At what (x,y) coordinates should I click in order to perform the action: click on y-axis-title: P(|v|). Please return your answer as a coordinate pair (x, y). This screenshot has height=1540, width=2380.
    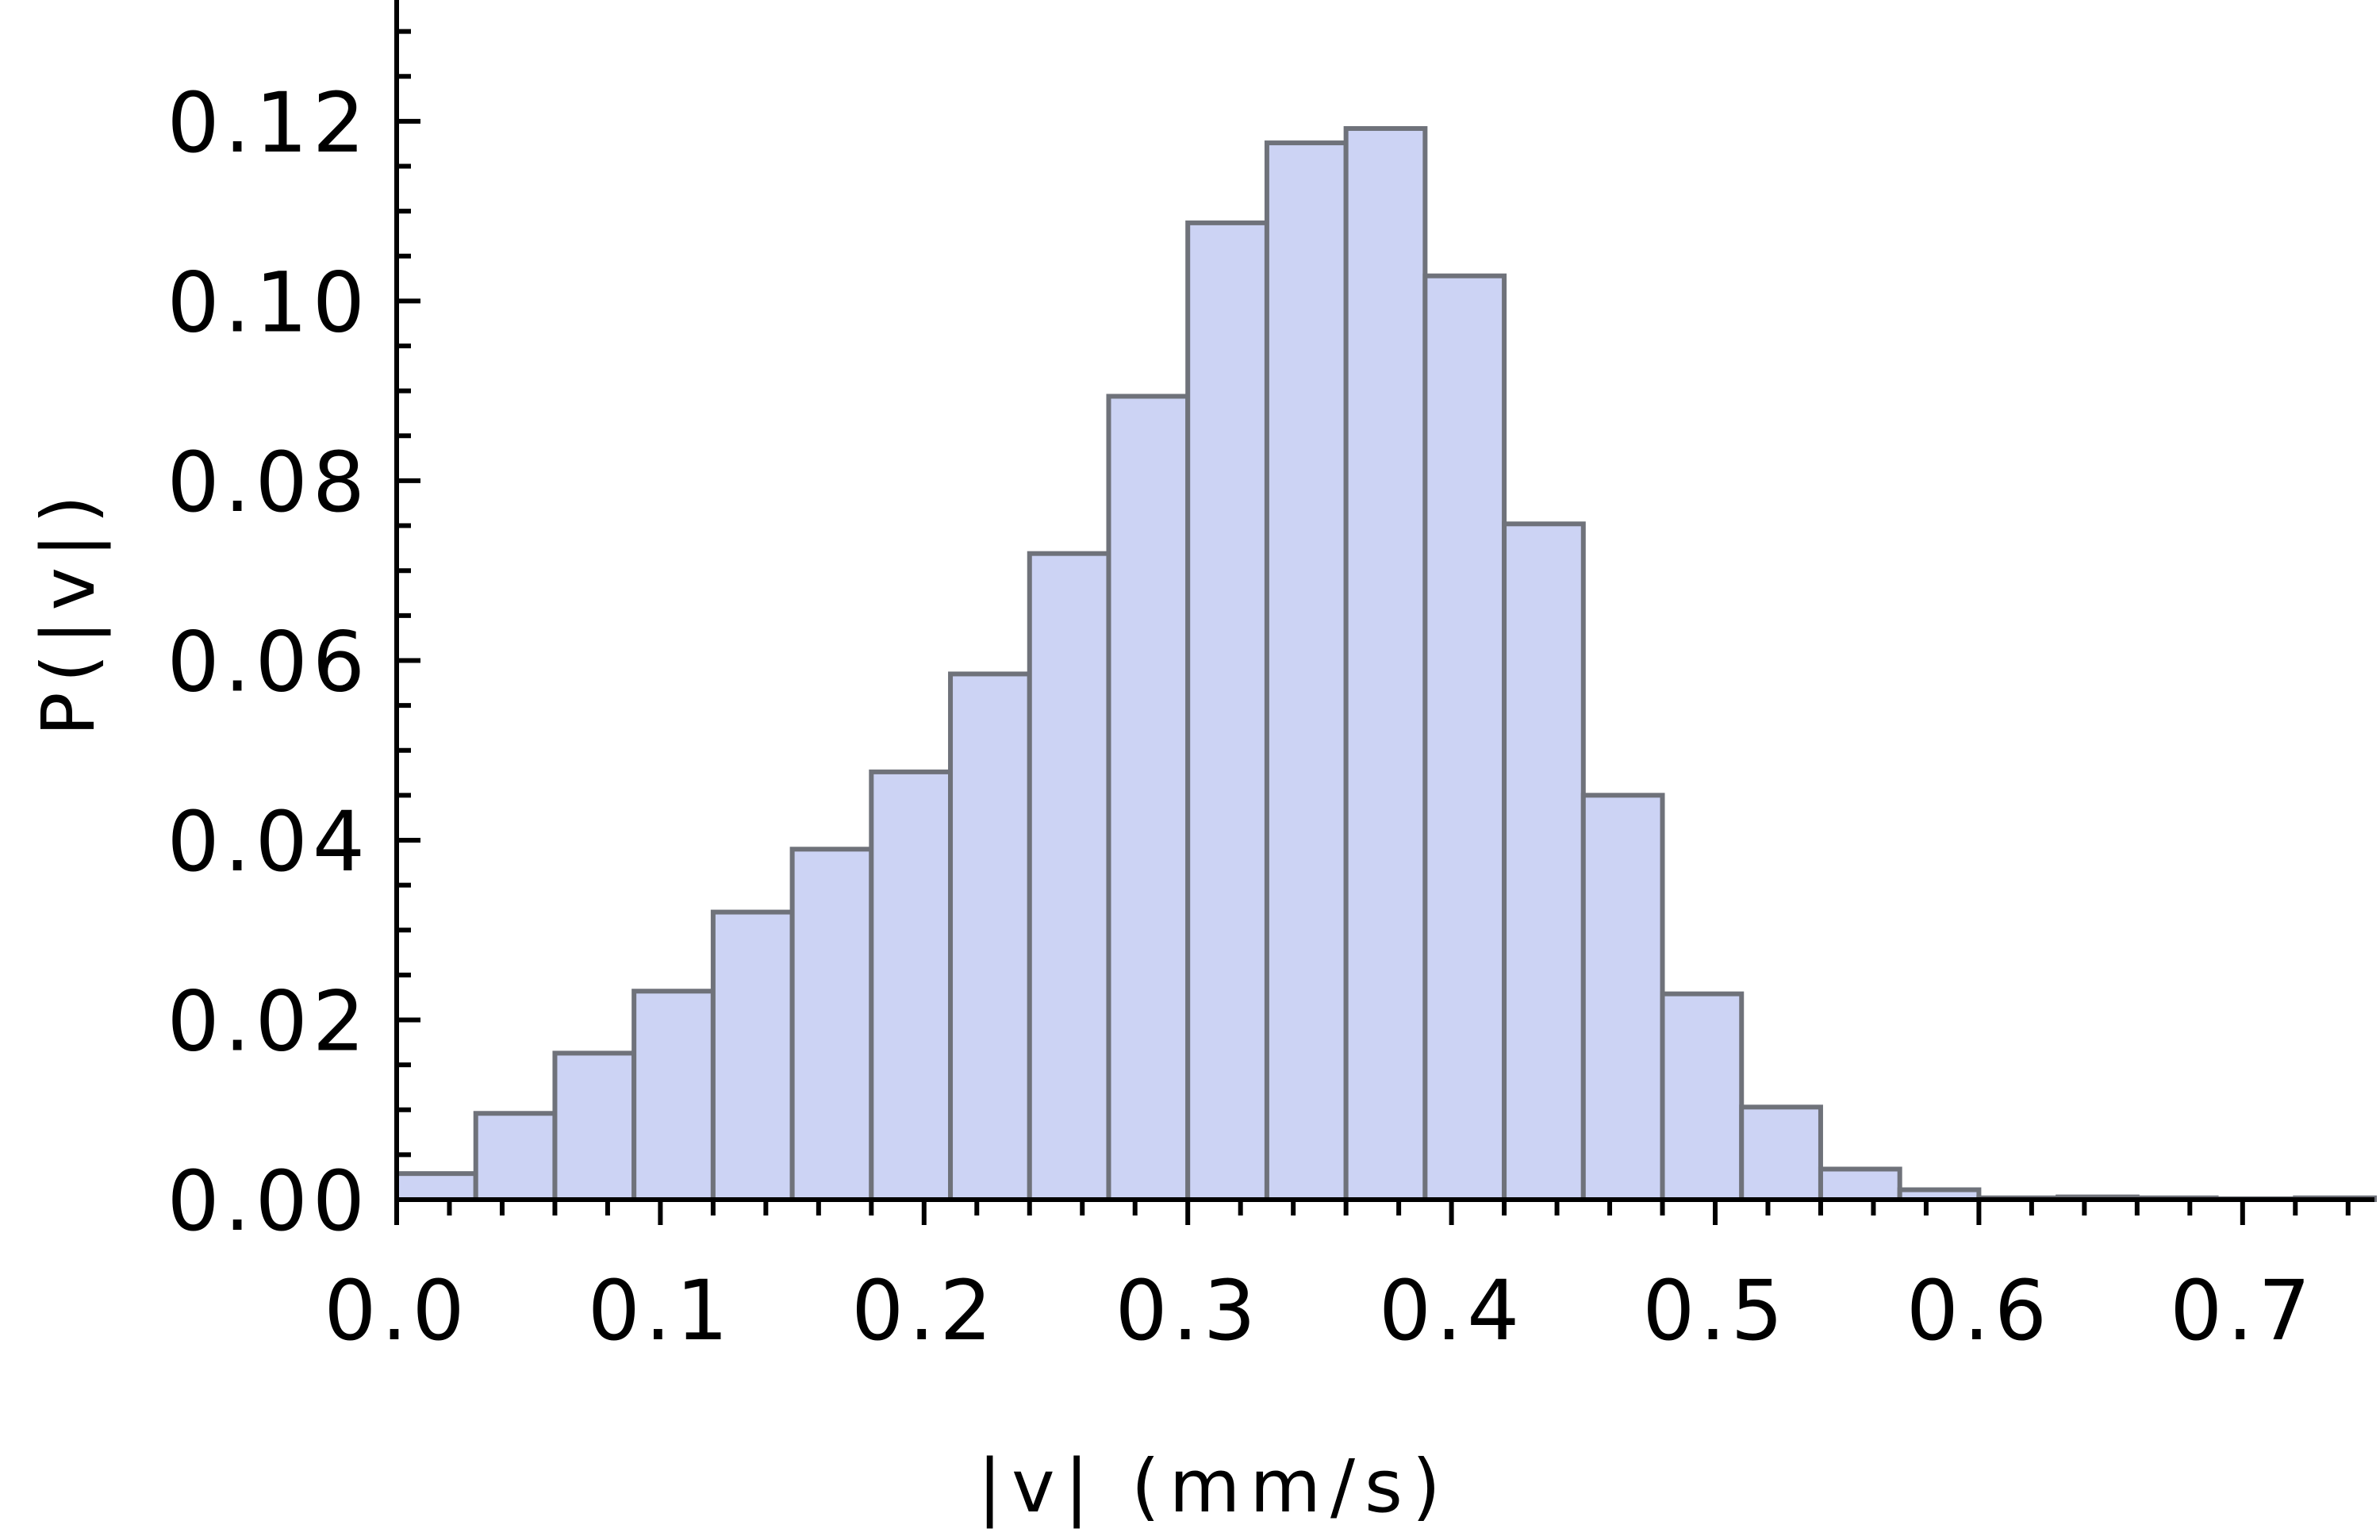
    Looking at the image, I should click on (68, 611).